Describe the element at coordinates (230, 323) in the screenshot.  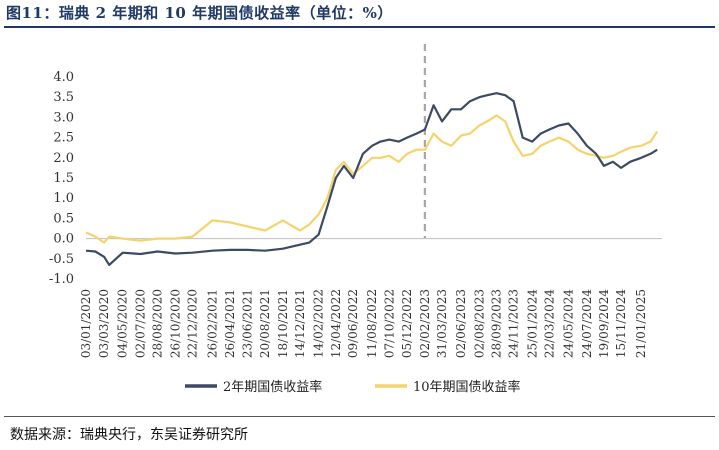
I see `x-tick-label: 26/04/2021` at that location.